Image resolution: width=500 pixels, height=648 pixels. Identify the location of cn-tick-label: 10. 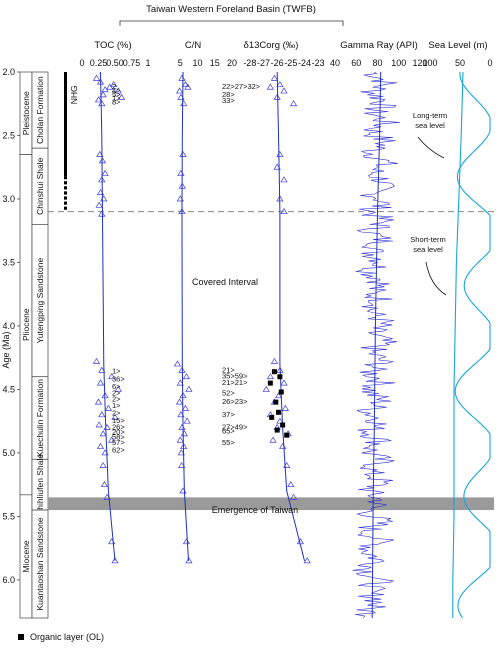
(197, 63).